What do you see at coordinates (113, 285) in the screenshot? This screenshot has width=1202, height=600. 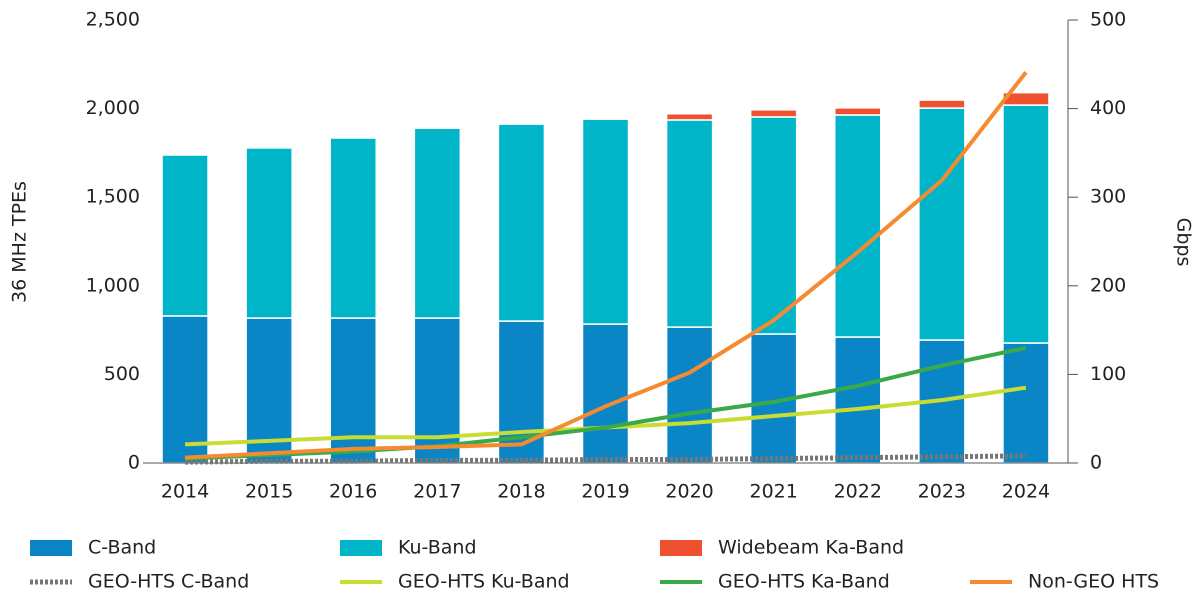 I see `y-tick-label: 1,000` at bounding box center [113, 285].